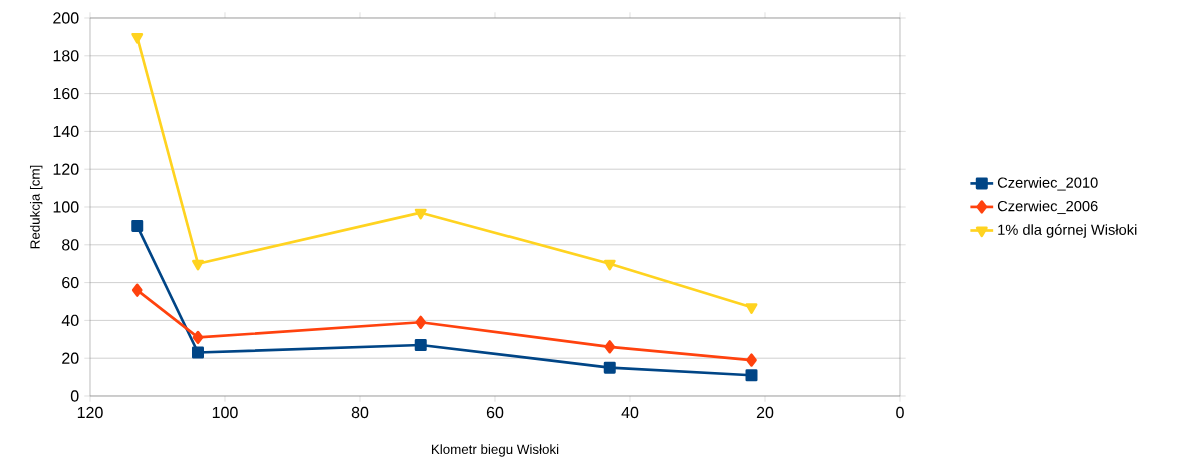  Describe the element at coordinates (66, 18) in the screenshot. I see `y-tick-label: 200` at that location.